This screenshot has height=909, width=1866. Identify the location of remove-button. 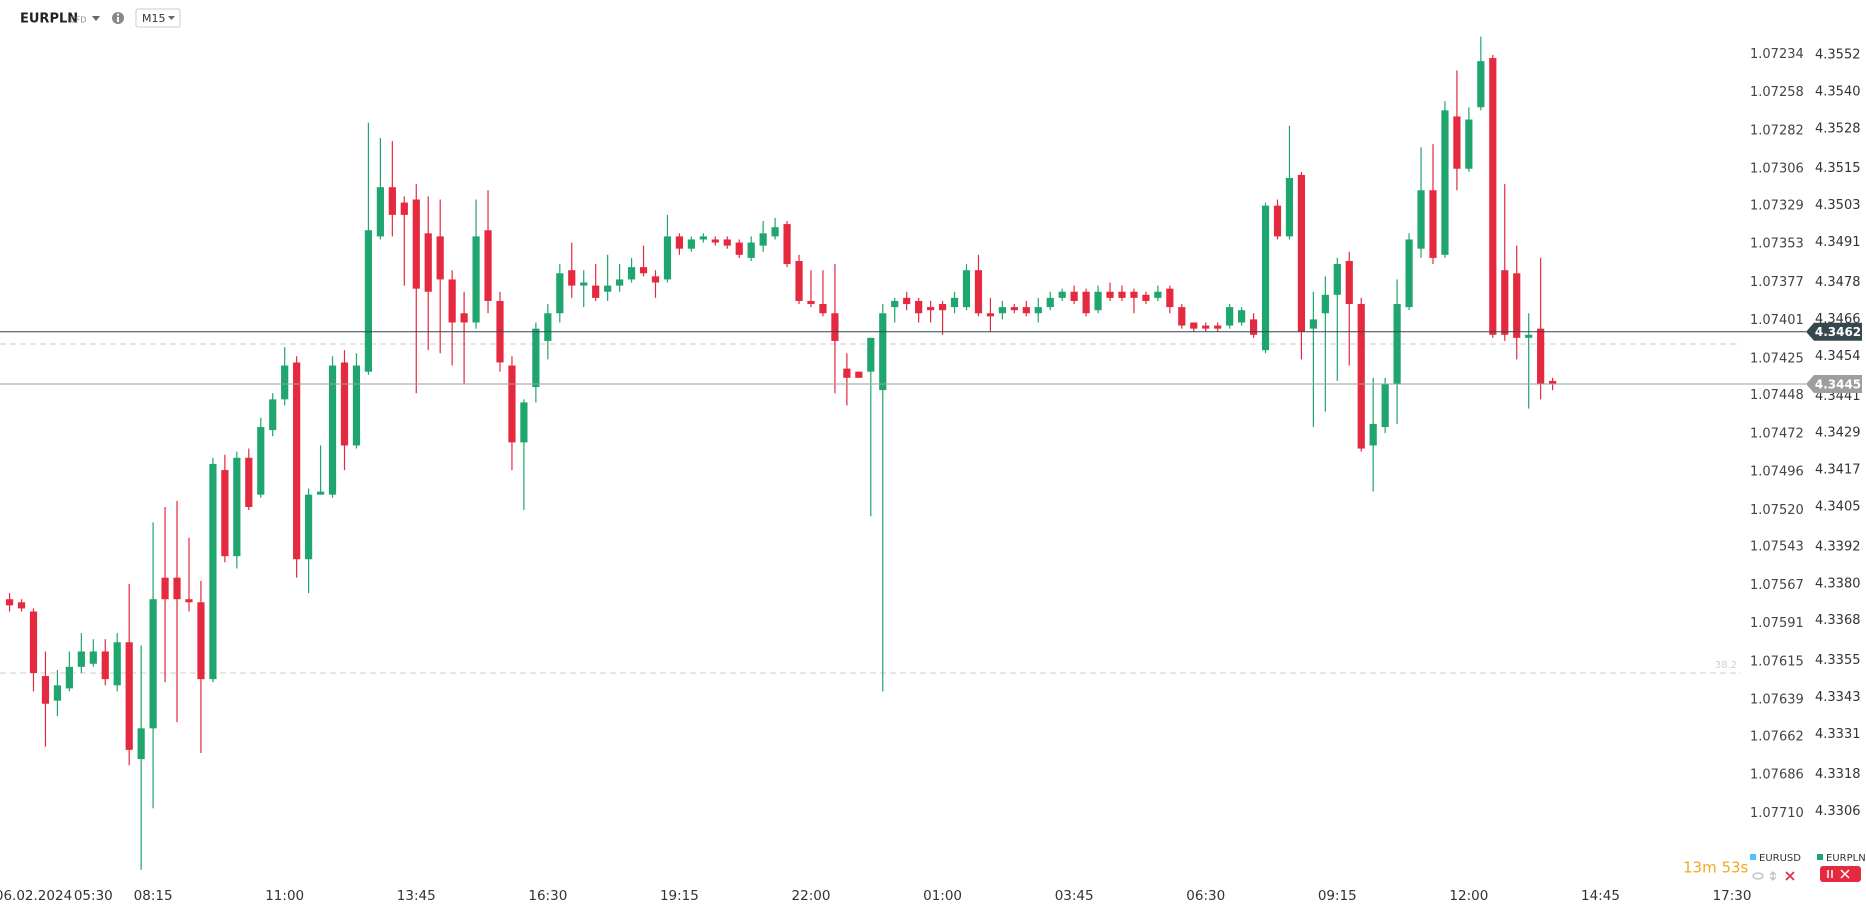
(1840, 874).